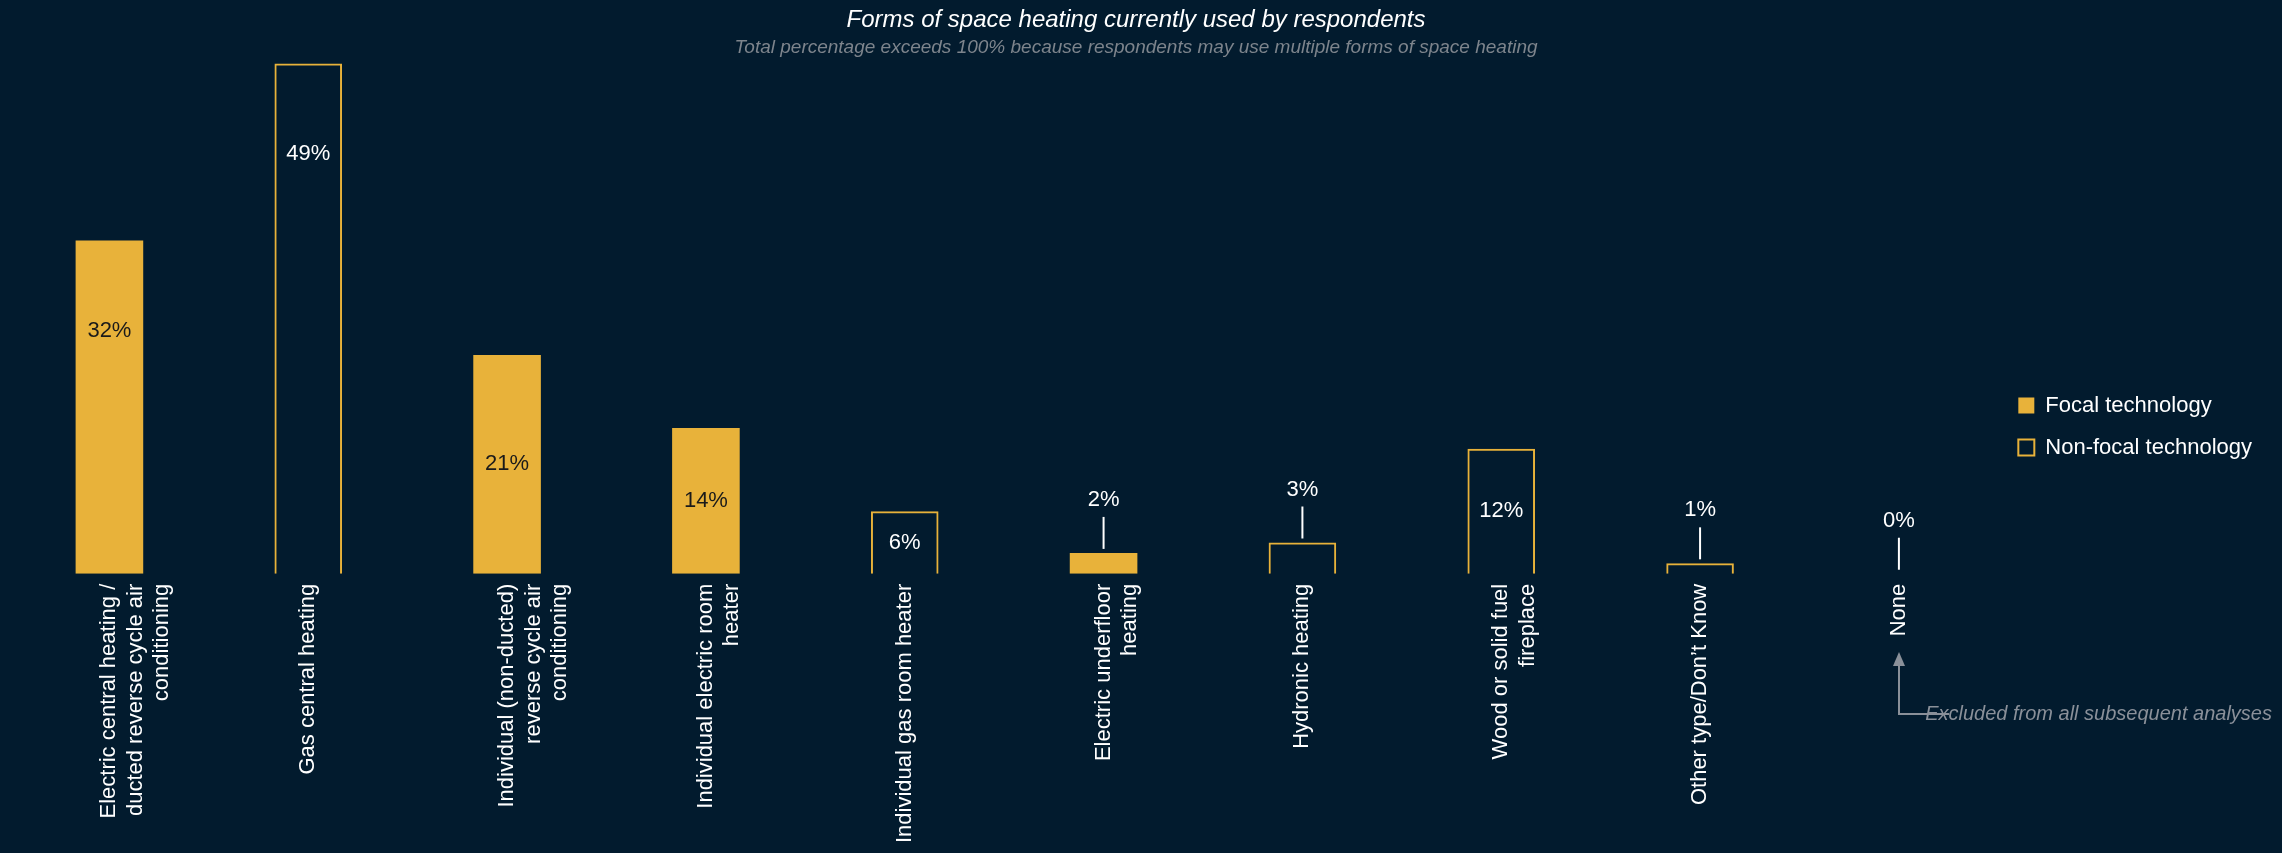 The height and width of the screenshot is (853, 2282). What do you see at coordinates (2098, 714) in the screenshot?
I see `text: Excluded from all subsequent analyses` at bounding box center [2098, 714].